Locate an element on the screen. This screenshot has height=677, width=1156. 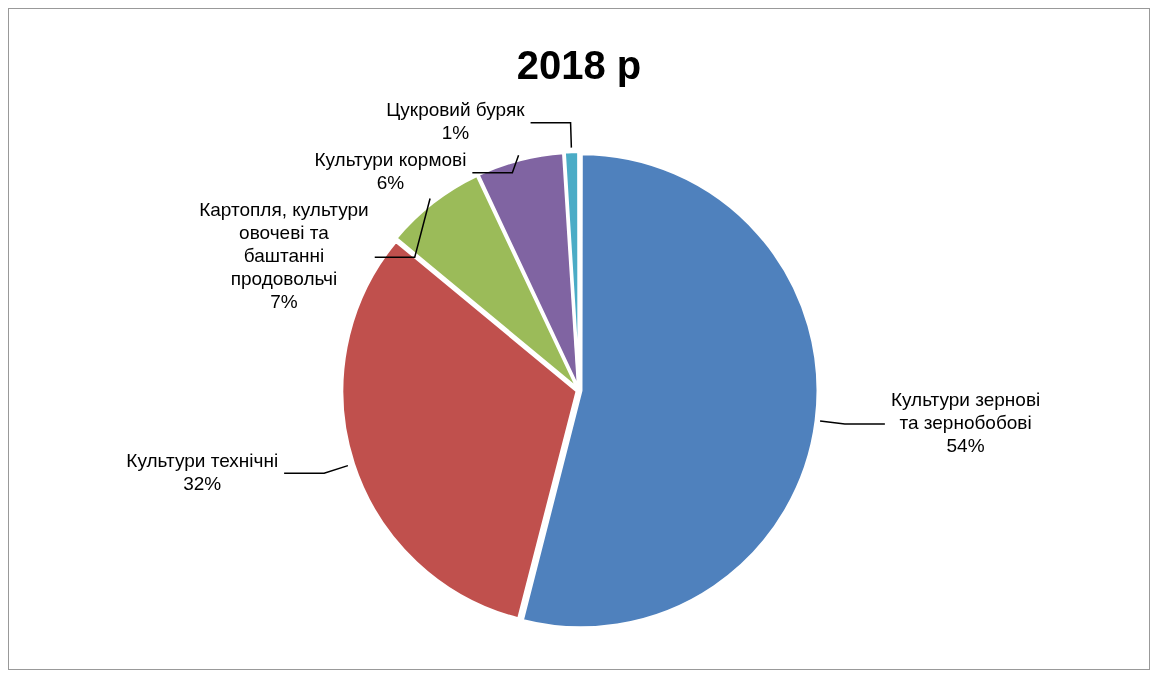
chart-title: 2018 р is located at coordinates (579, 65).